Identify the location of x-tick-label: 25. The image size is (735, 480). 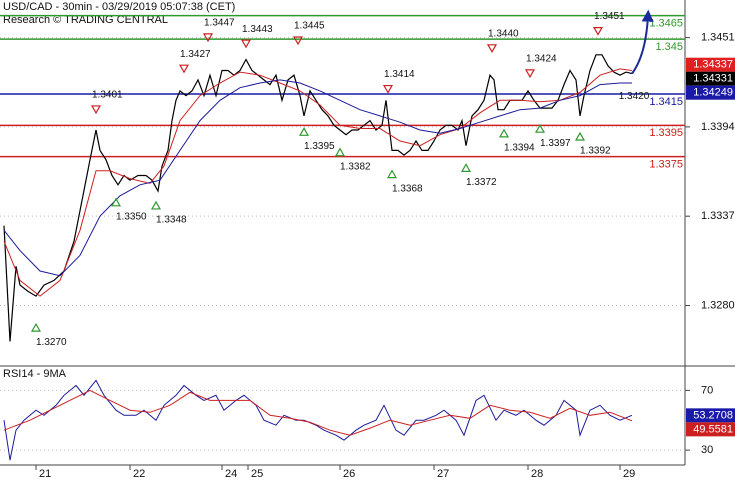
(257, 474).